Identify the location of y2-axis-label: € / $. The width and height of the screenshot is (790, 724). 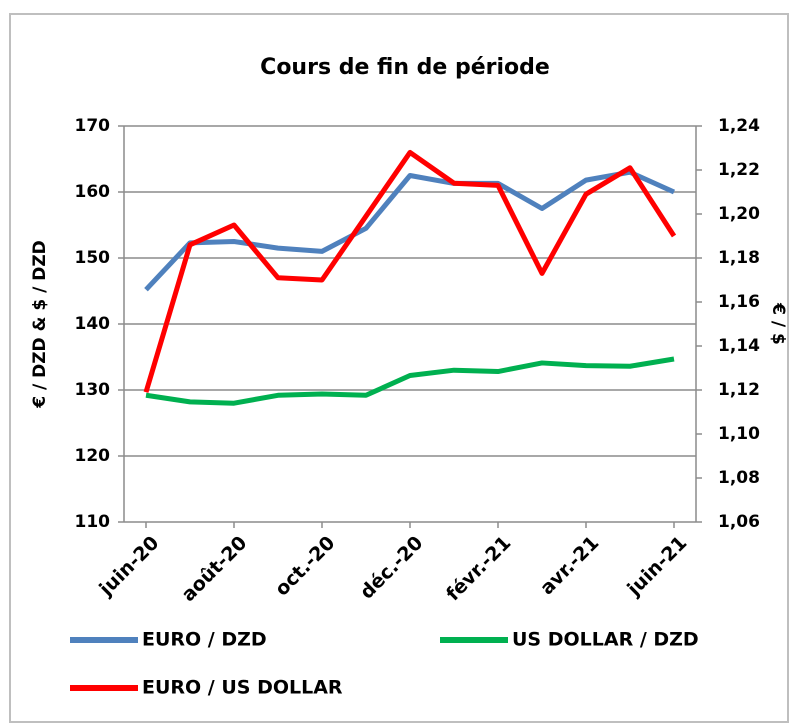
(778, 323).